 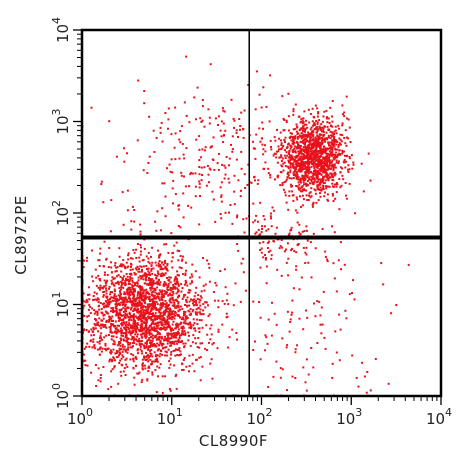 What do you see at coordinates (56, 386) in the screenshot?
I see `y-tick-exponent: 0` at bounding box center [56, 386].